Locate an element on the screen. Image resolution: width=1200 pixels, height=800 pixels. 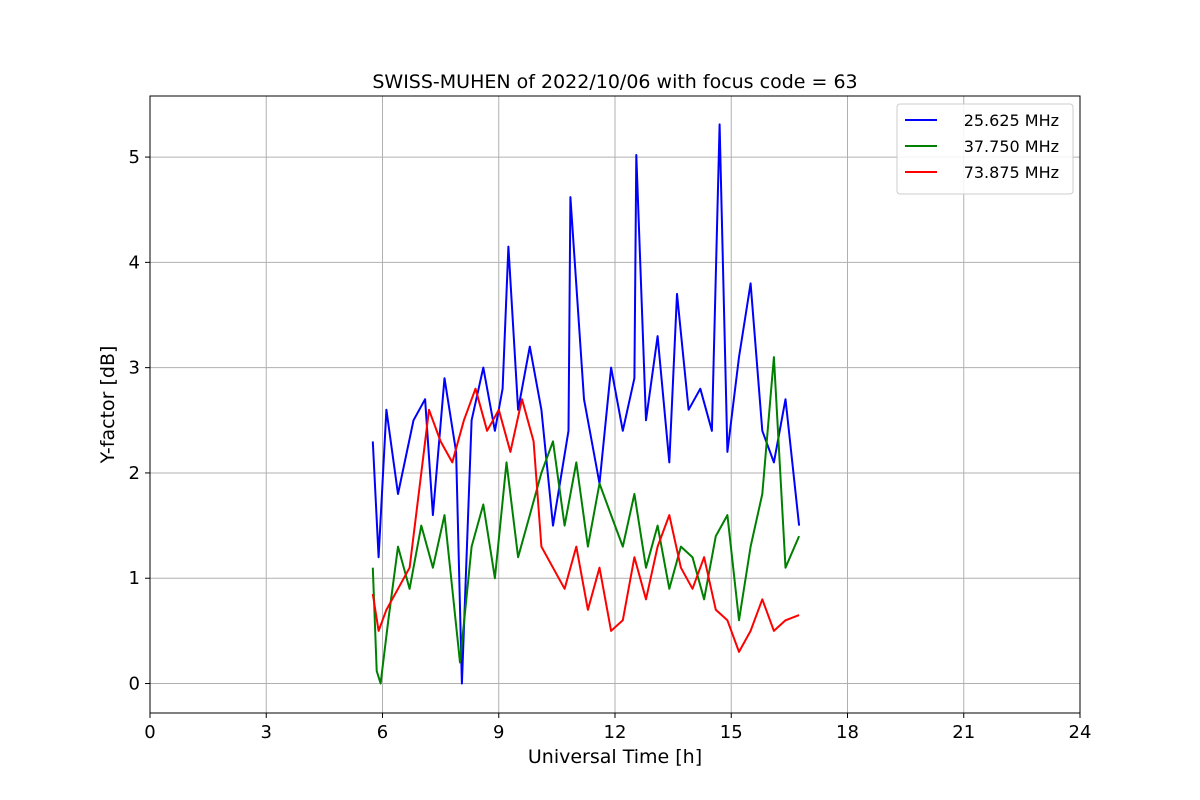
x-tick-label: 18 is located at coordinates (847, 732).